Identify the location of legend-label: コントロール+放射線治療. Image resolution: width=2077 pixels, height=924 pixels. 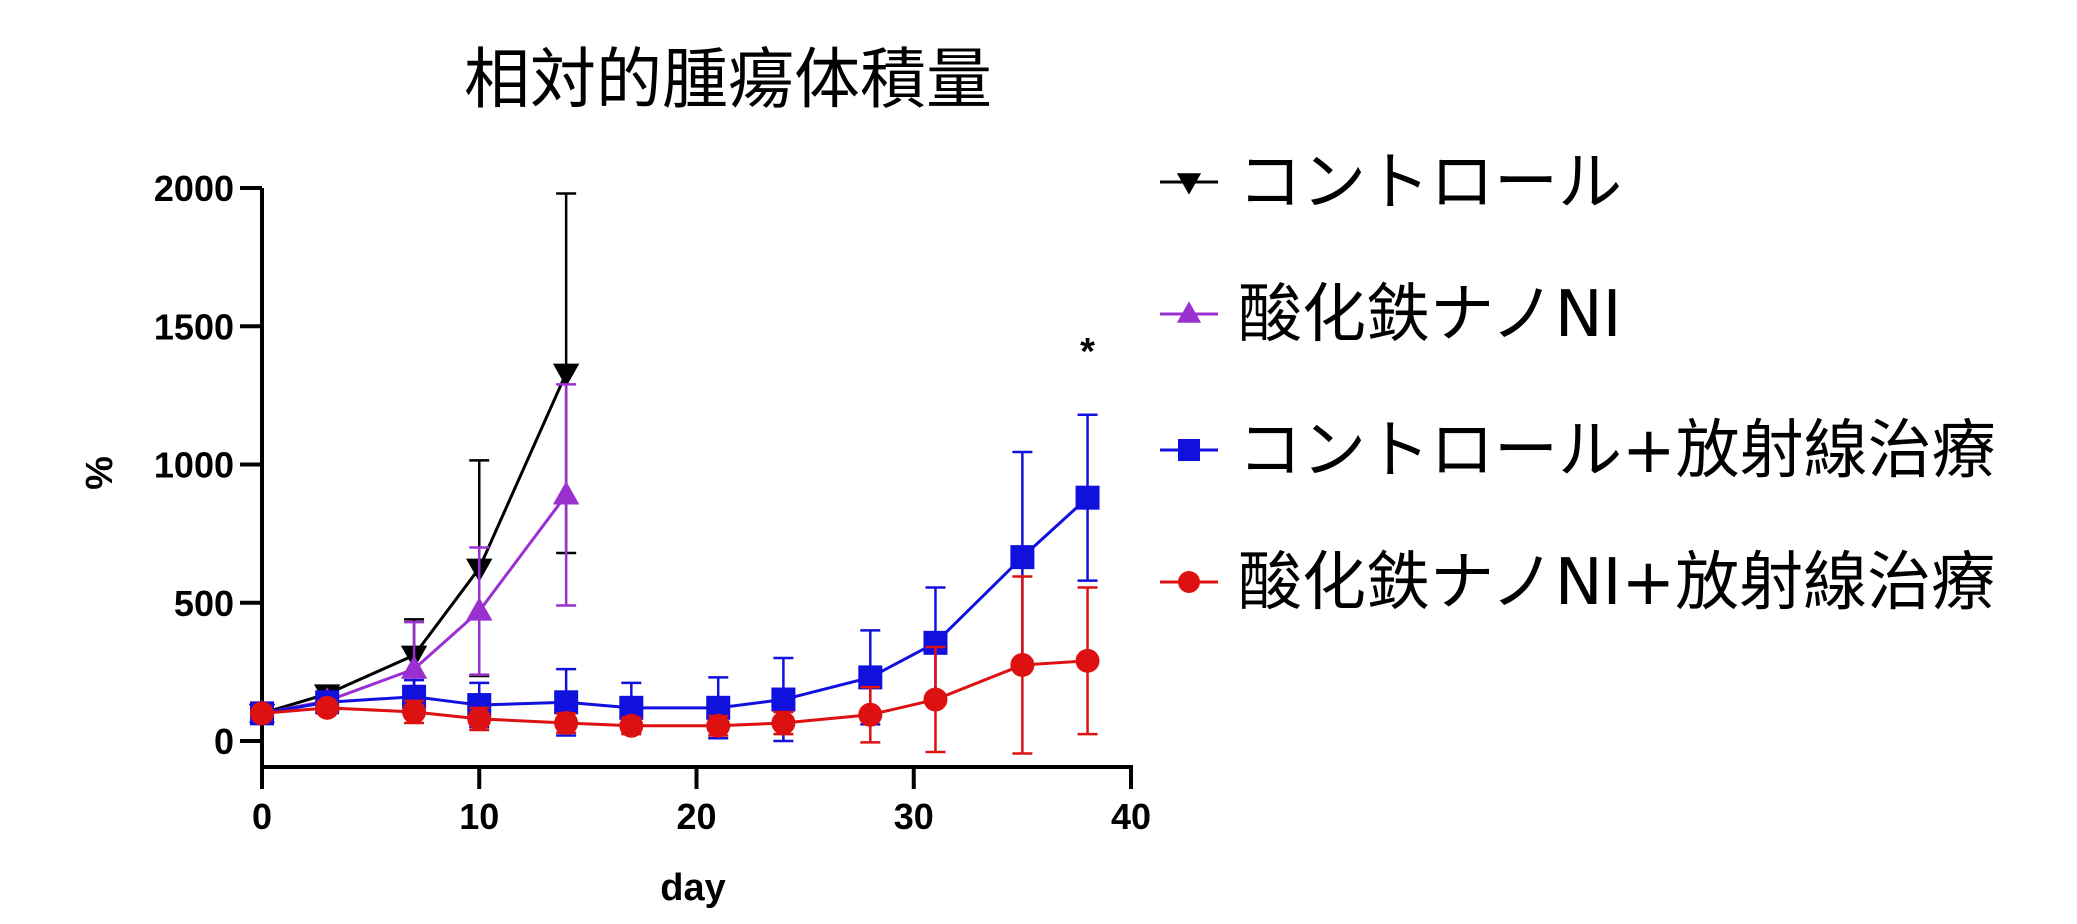
(1617, 451).